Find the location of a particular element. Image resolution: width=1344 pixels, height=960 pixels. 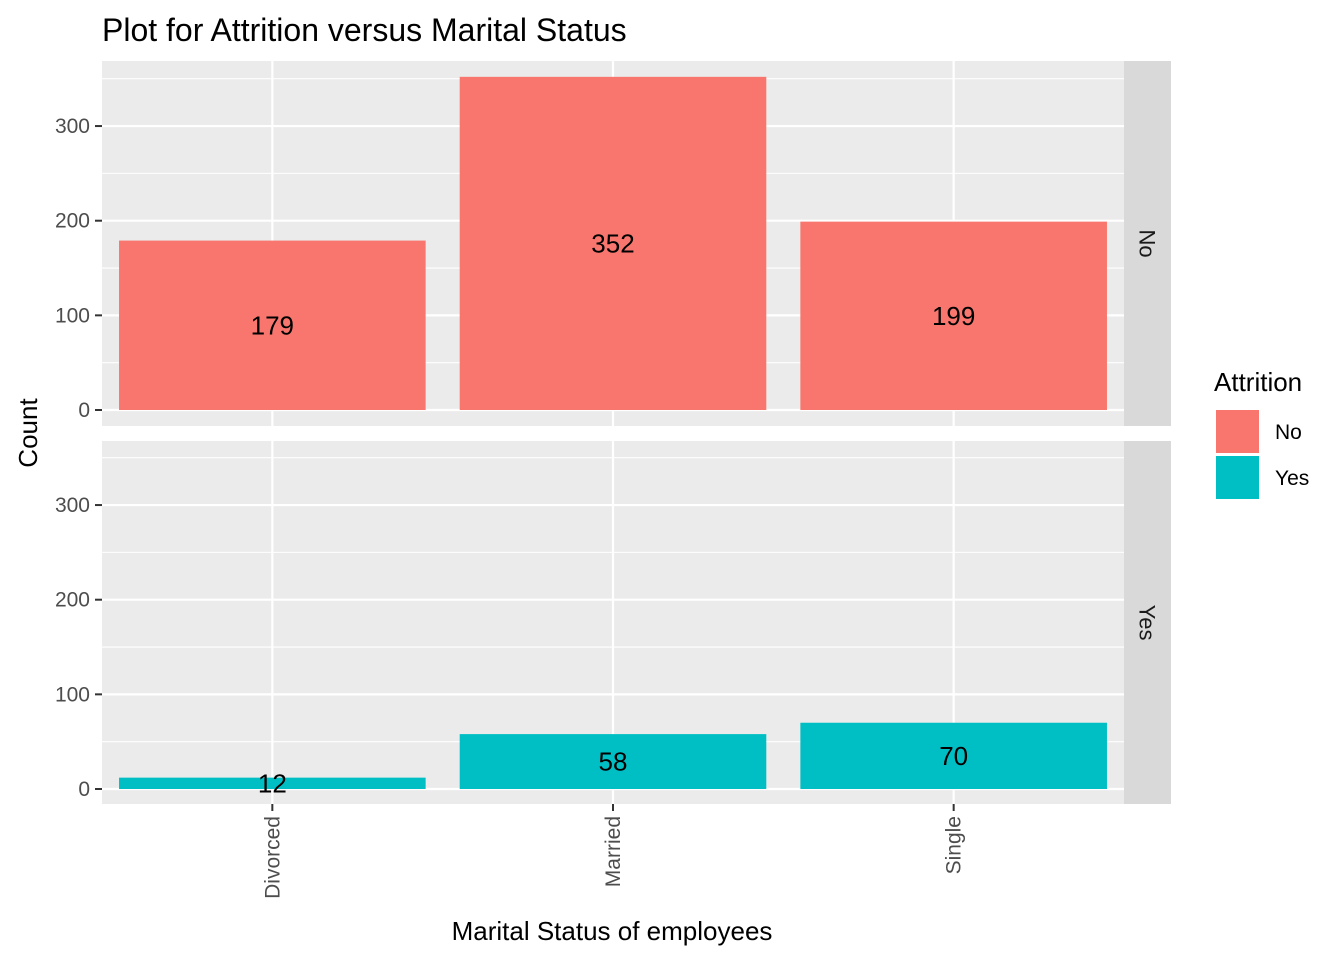

y-axis-title-group: Count is located at coordinates (28, 433).